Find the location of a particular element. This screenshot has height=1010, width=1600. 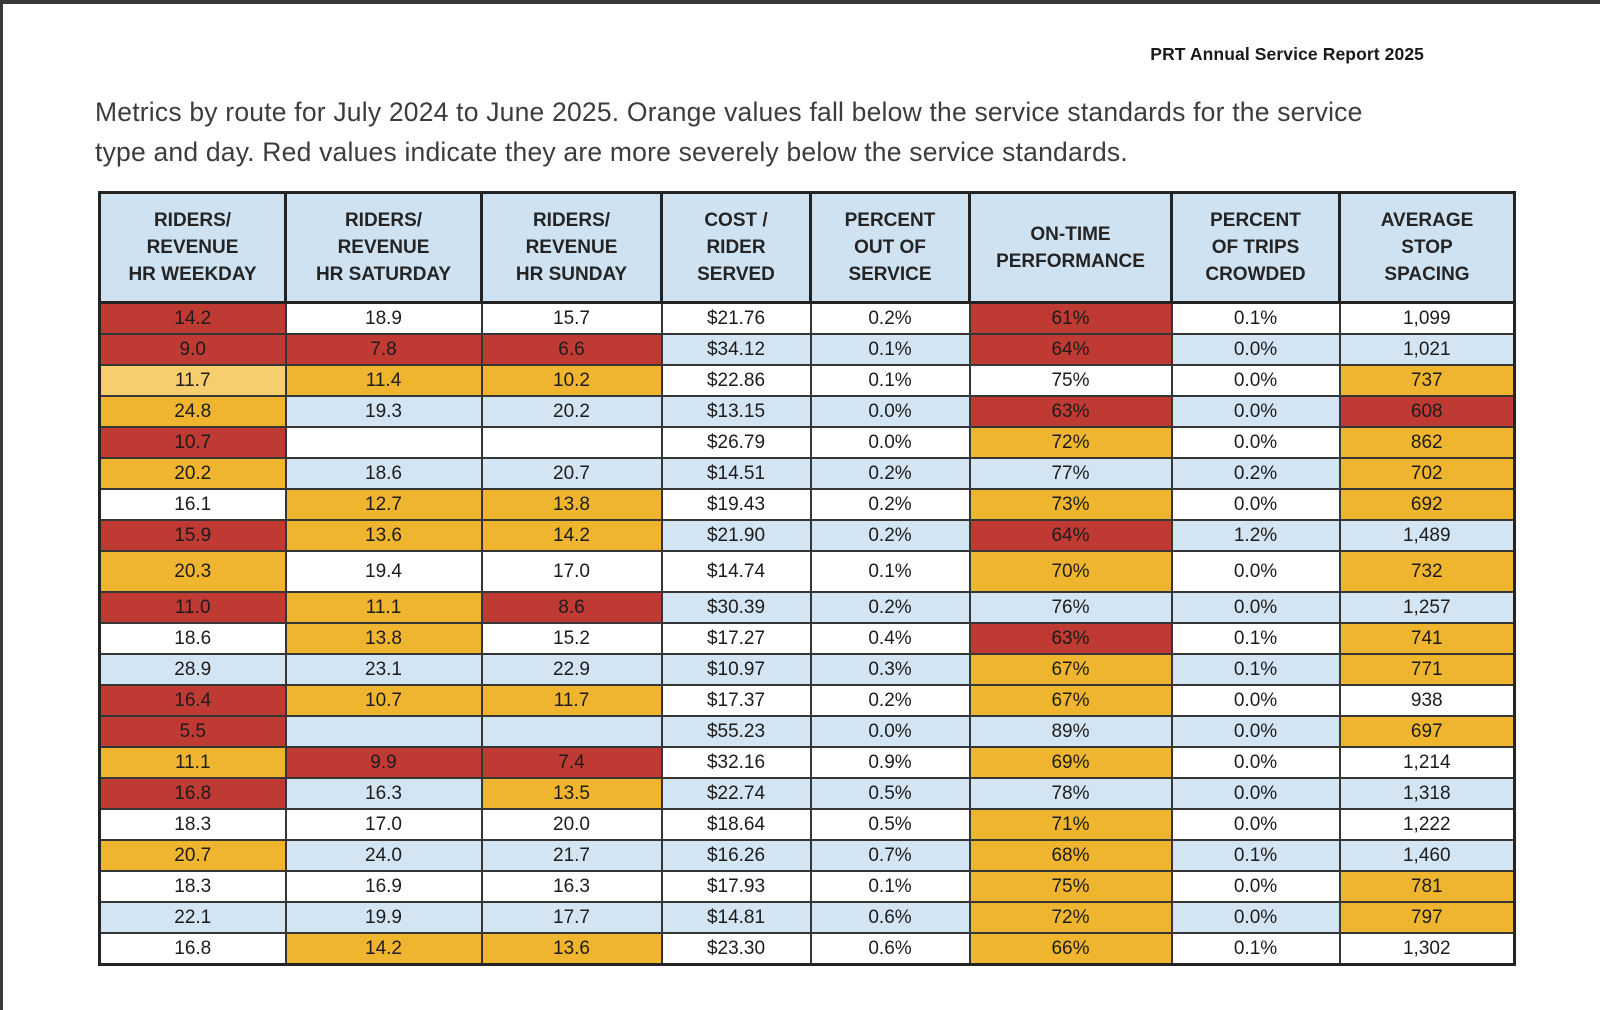

table-row: 5.5 $55.23 0.0% 89% 0.0% 697 is located at coordinates (807, 731).